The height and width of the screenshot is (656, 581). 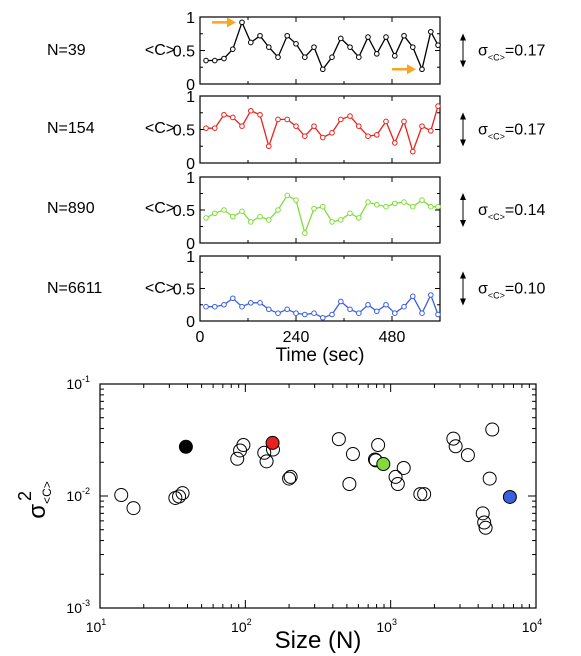 What do you see at coordinates (392, 337) in the screenshot?
I see `x-tick-label: 480` at bounding box center [392, 337].